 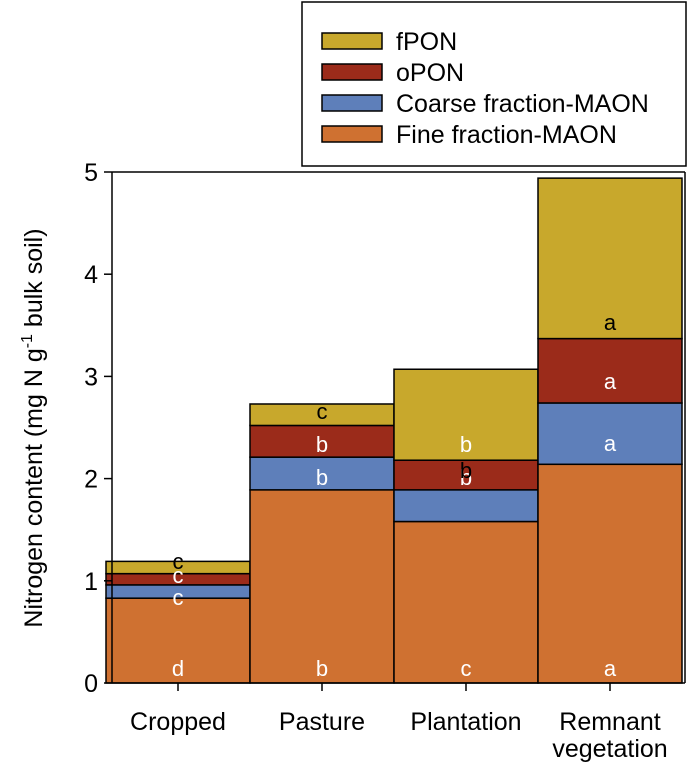 I want to click on y-tick-label: 4, so click(x=91, y=275).